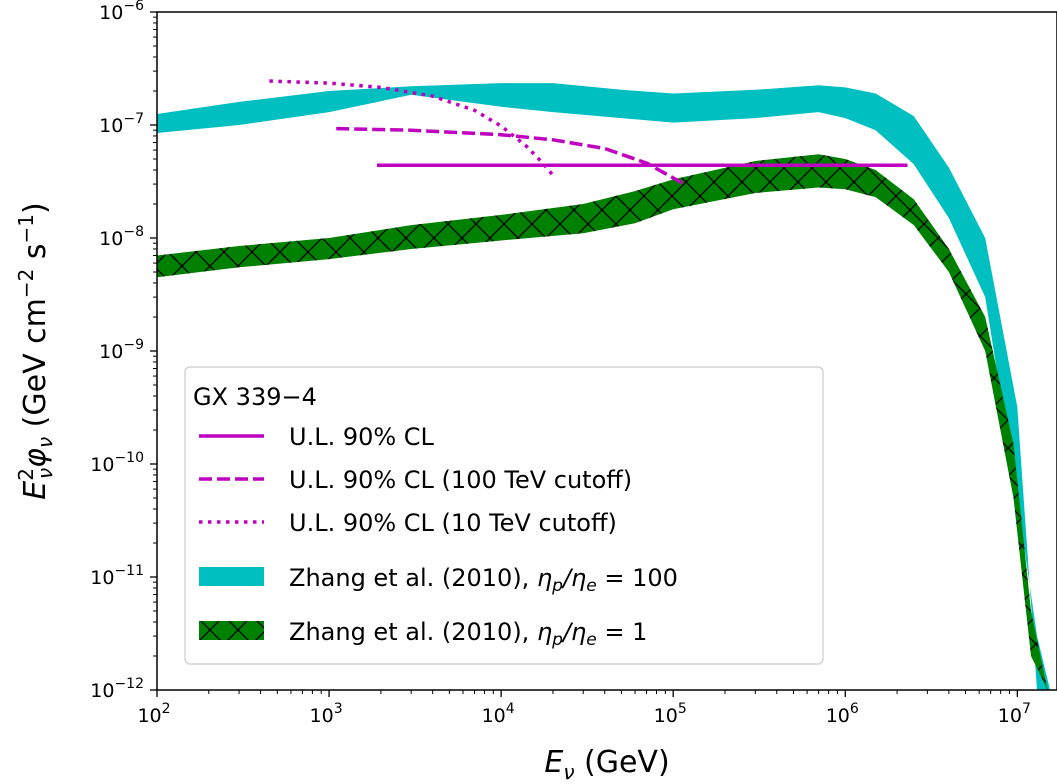 The height and width of the screenshot is (784, 1057). What do you see at coordinates (231, 630) in the screenshot?
I see `legend-handle-green-hatch` at bounding box center [231, 630].